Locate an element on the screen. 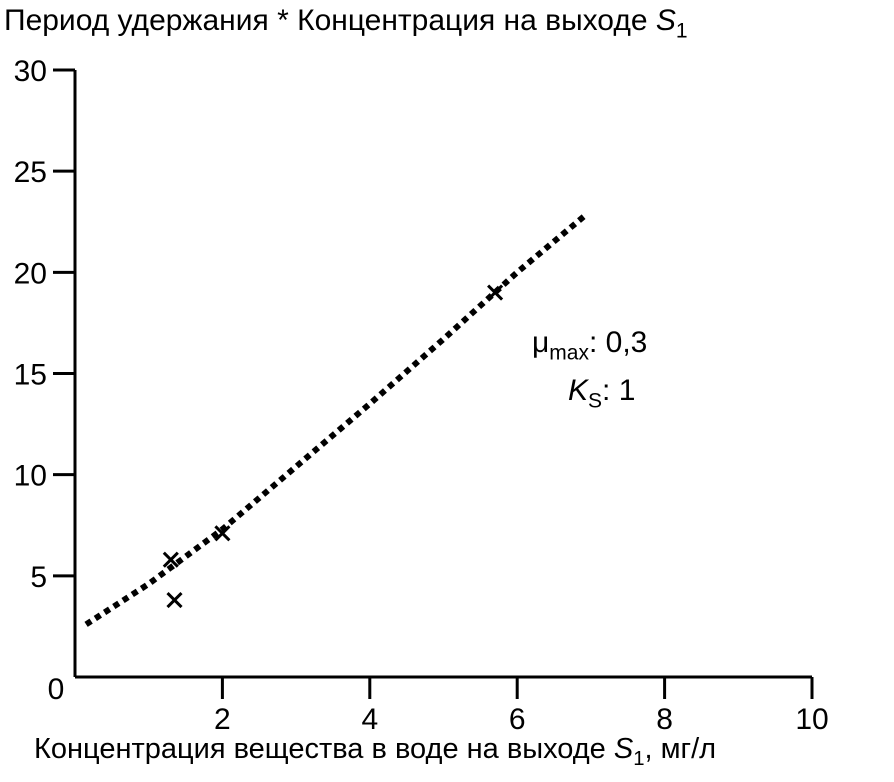 This screenshot has height=782, width=894. x-axis-label-text: Концентрация вещества в воде на выходе is located at coordinates (324, 749).